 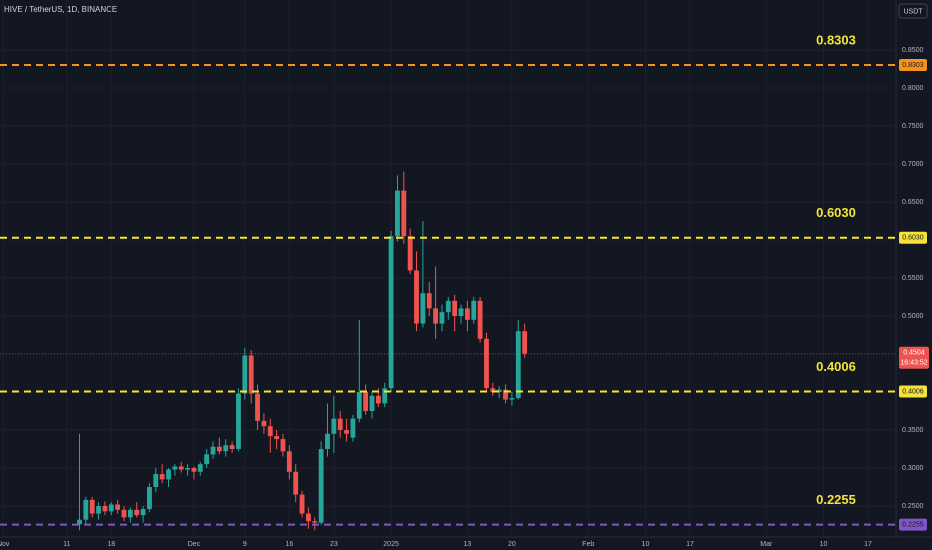 What do you see at coordinates (836, 39) in the screenshot?
I see `level-annotation: 0.8303` at bounding box center [836, 39].